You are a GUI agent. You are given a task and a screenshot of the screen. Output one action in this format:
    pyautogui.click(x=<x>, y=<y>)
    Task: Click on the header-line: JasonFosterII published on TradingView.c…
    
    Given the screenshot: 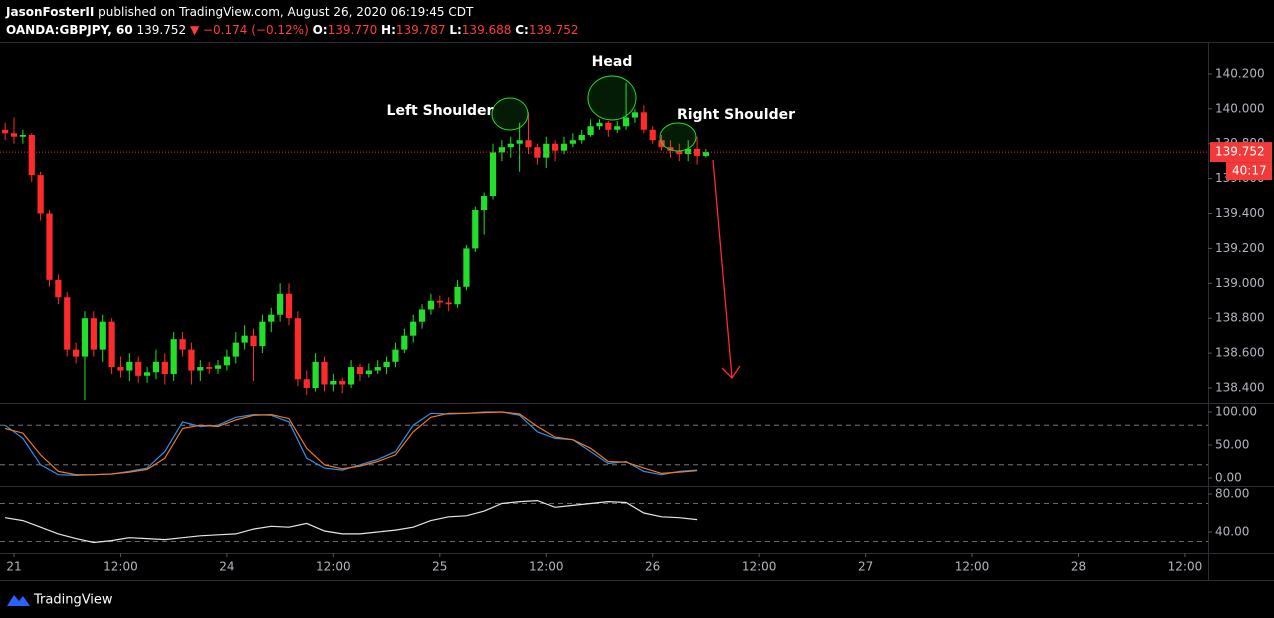 What is the action you would take?
    pyautogui.click(x=239, y=12)
    